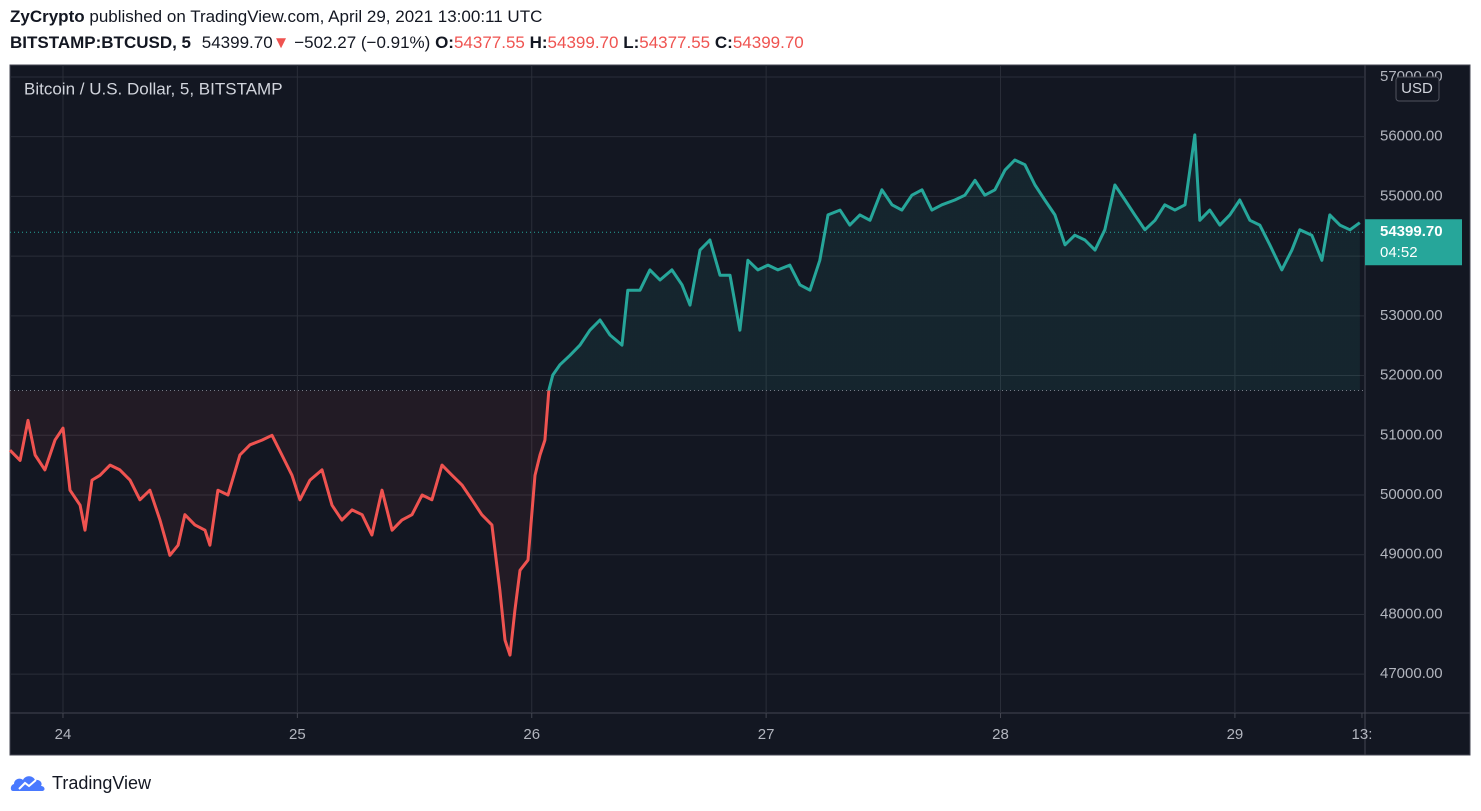 This screenshot has width=1481, height=811. What do you see at coordinates (102, 782) in the screenshot?
I see `brand: TradingView` at bounding box center [102, 782].